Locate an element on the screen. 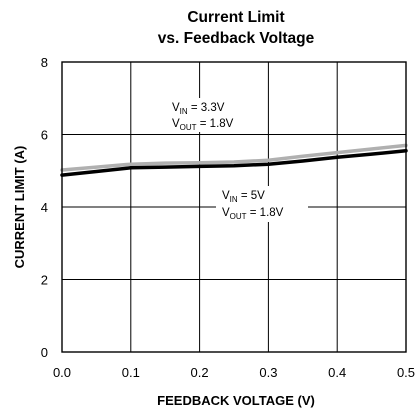 The image size is (418, 414). y-axis-label: CURRENT LIMIT (A) is located at coordinates (19, 207).